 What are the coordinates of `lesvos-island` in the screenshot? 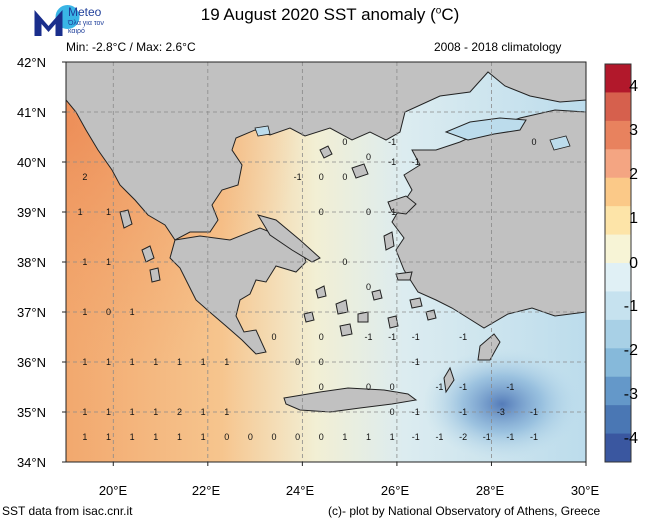 It's located at (402, 205).